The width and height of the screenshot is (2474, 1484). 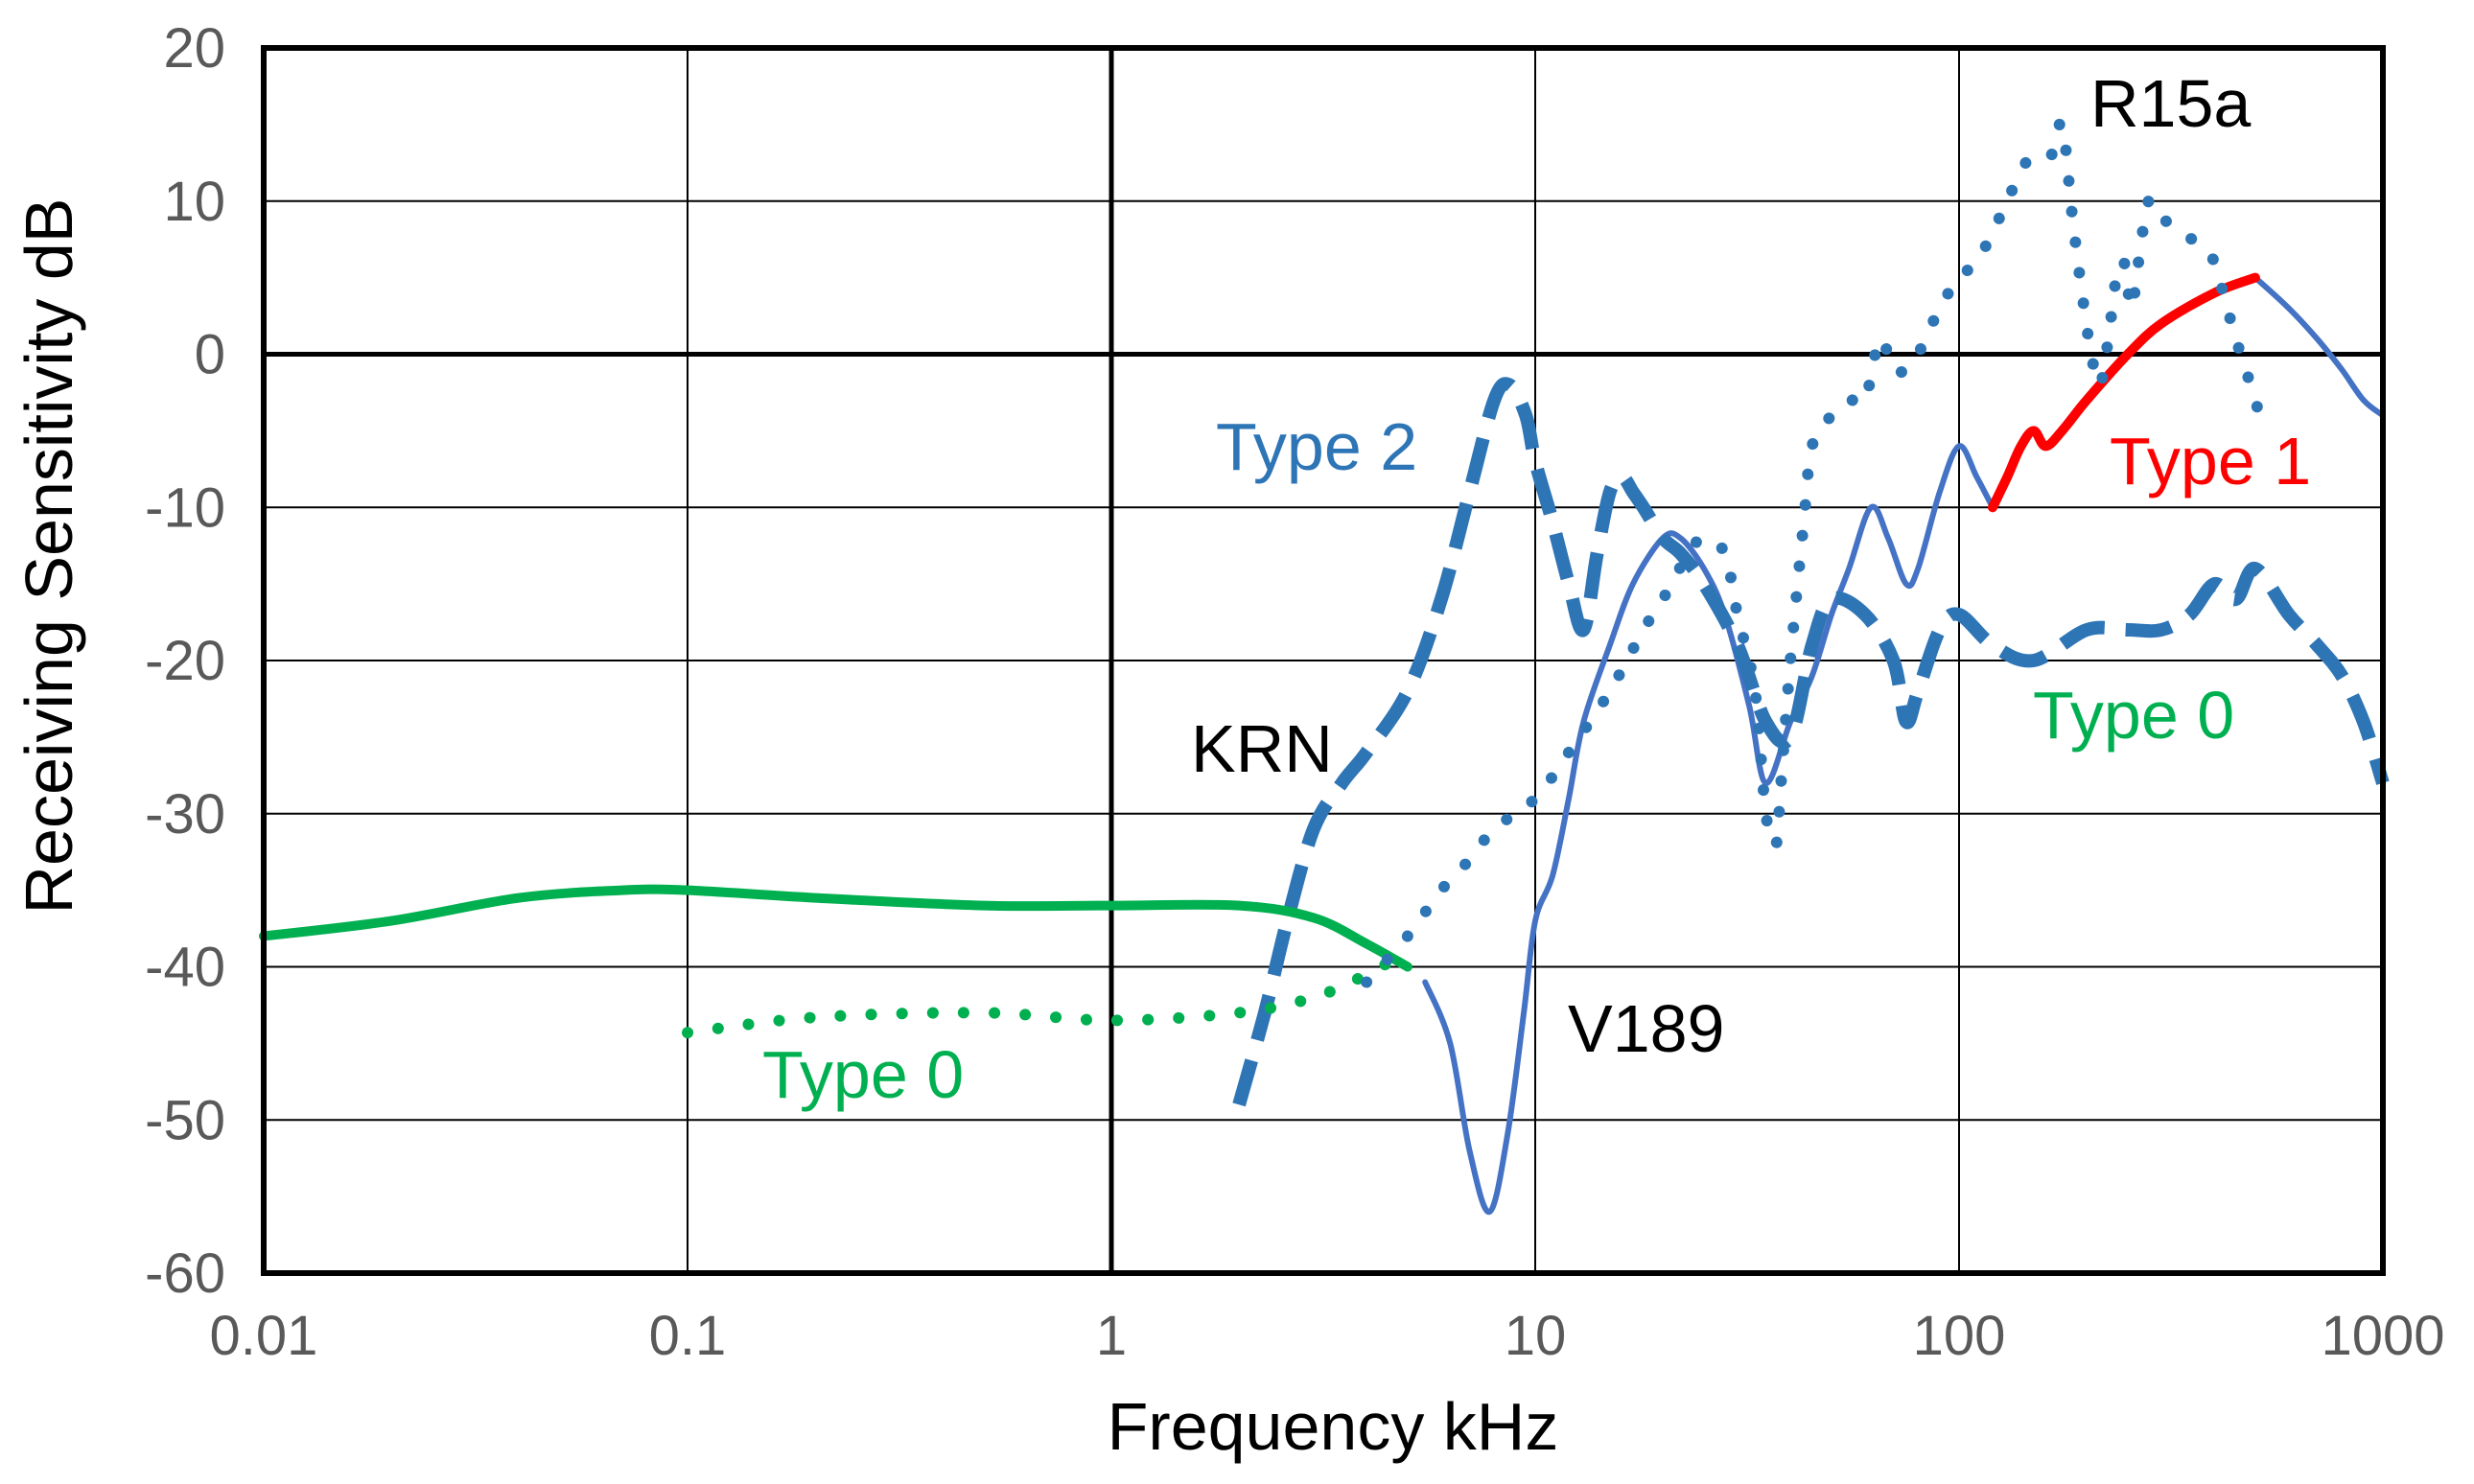 I want to click on annotation-type0-left: Type 0, so click(x=863, y=1074).